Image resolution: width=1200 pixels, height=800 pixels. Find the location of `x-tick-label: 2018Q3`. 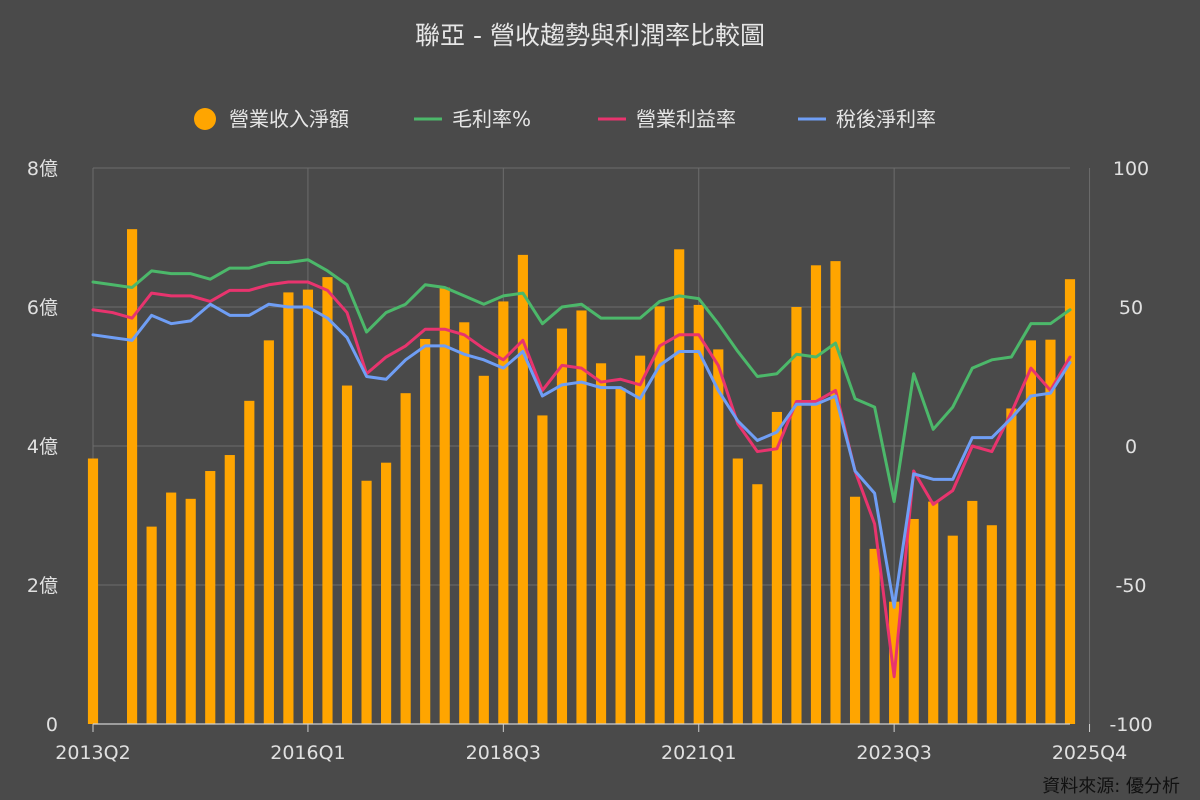

x-tick-label: 2018Q3 is located at coordinates (503, 753).